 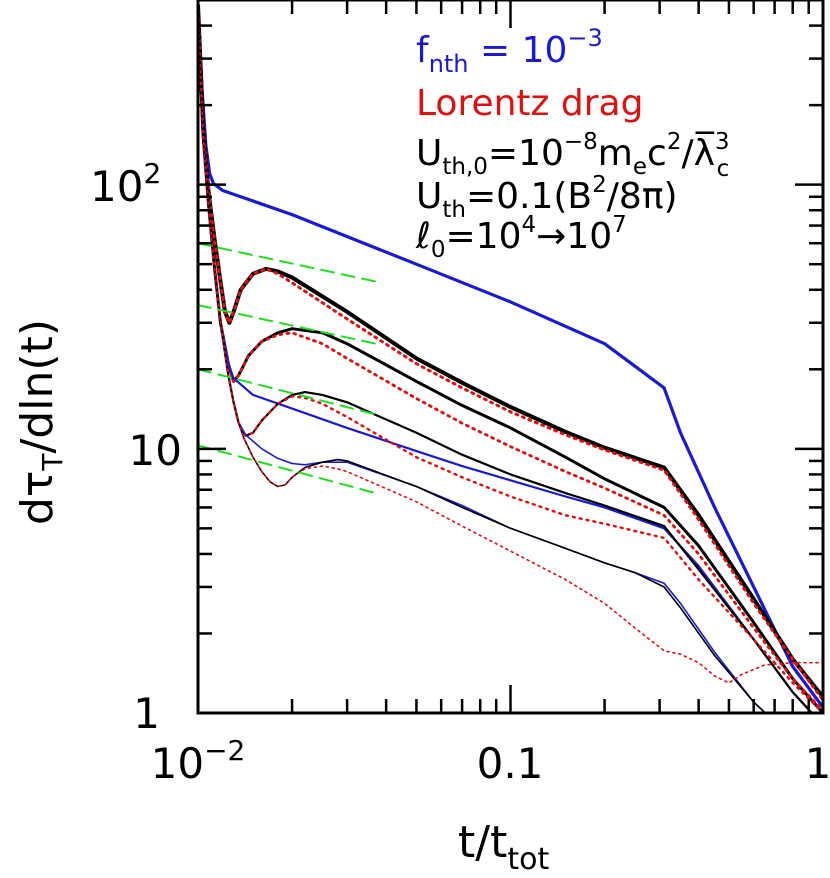 What do you see at coordinates (573, 155) in the screenshot?
I see `annotation-uth0: Uth,0=10−8mec2/λ̅3 c` at bounding box center [573, 155].